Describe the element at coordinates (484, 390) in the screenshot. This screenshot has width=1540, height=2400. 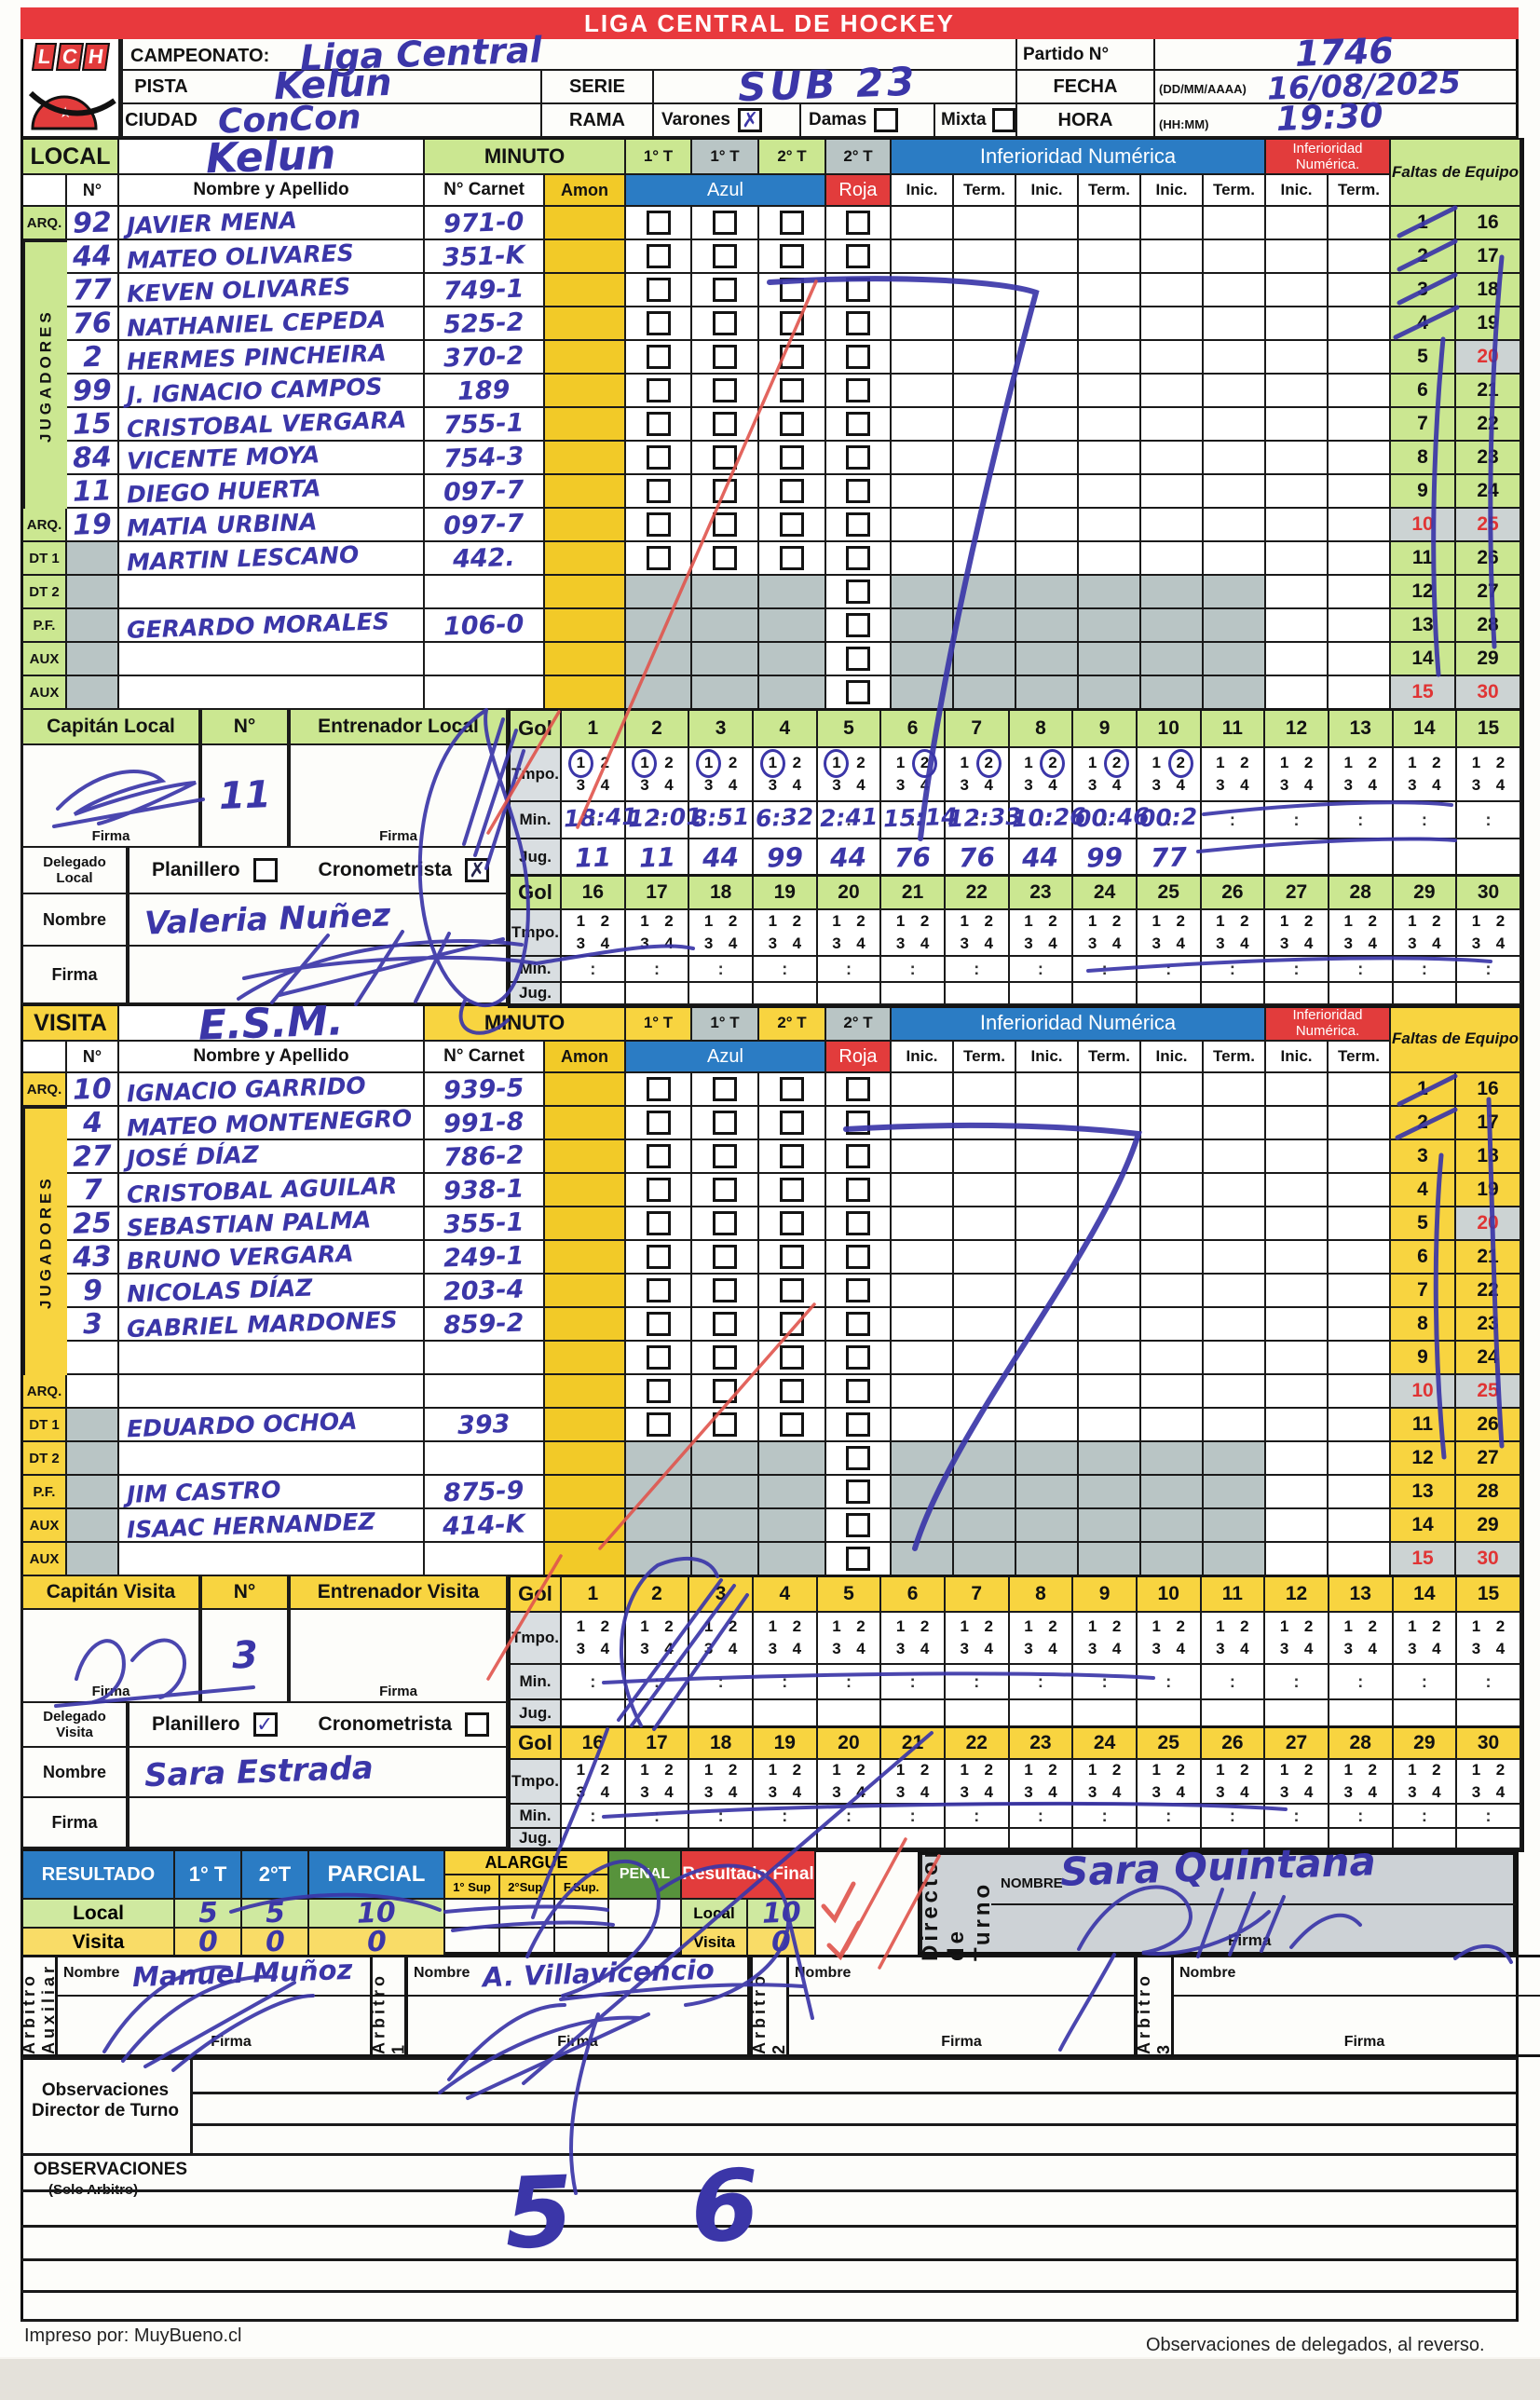
I see `player-carnet: 189` at that location.